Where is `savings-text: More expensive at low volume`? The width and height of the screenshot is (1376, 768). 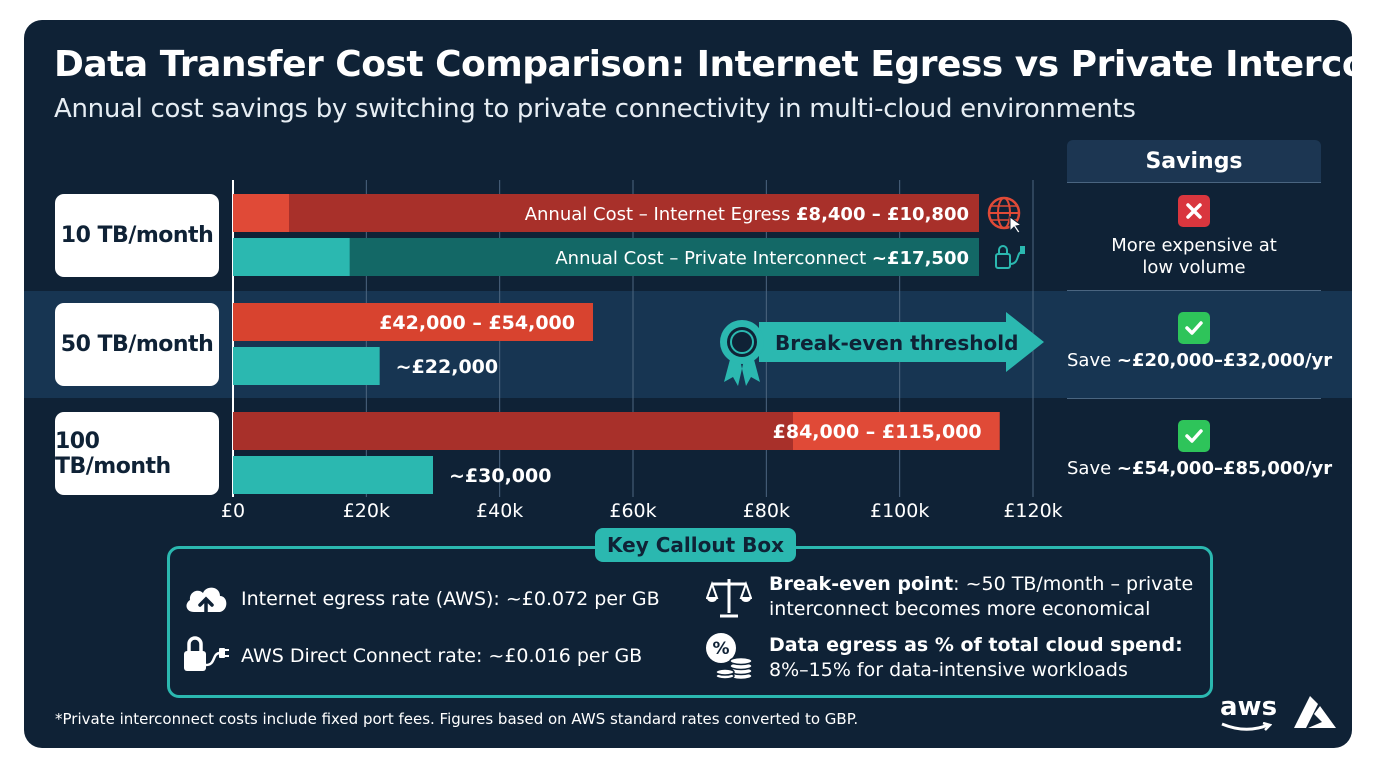 savings-text: More expensive at low volume is located at coordinates (1194, 256).